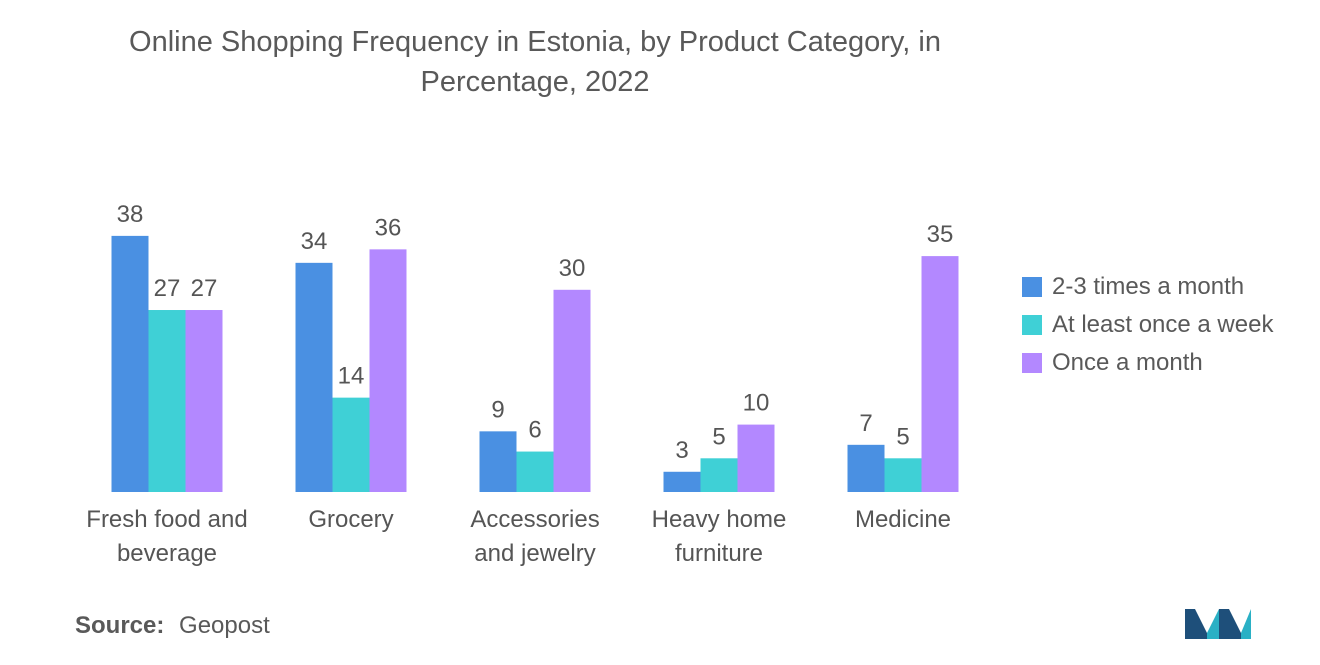 This screenshot has width=1320, height=665. I want to click on data-label: 38, so click(130, 214).